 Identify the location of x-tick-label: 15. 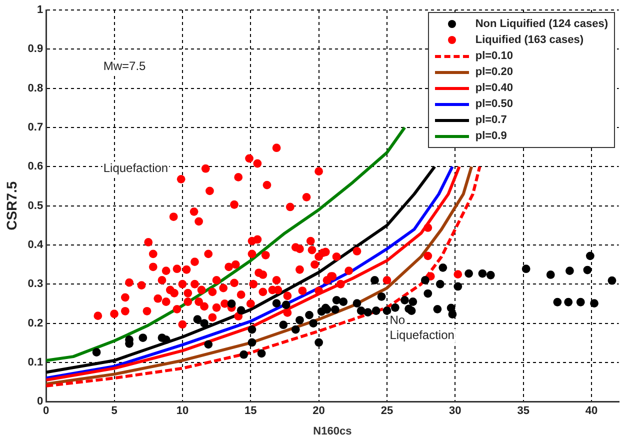
(250, 411).